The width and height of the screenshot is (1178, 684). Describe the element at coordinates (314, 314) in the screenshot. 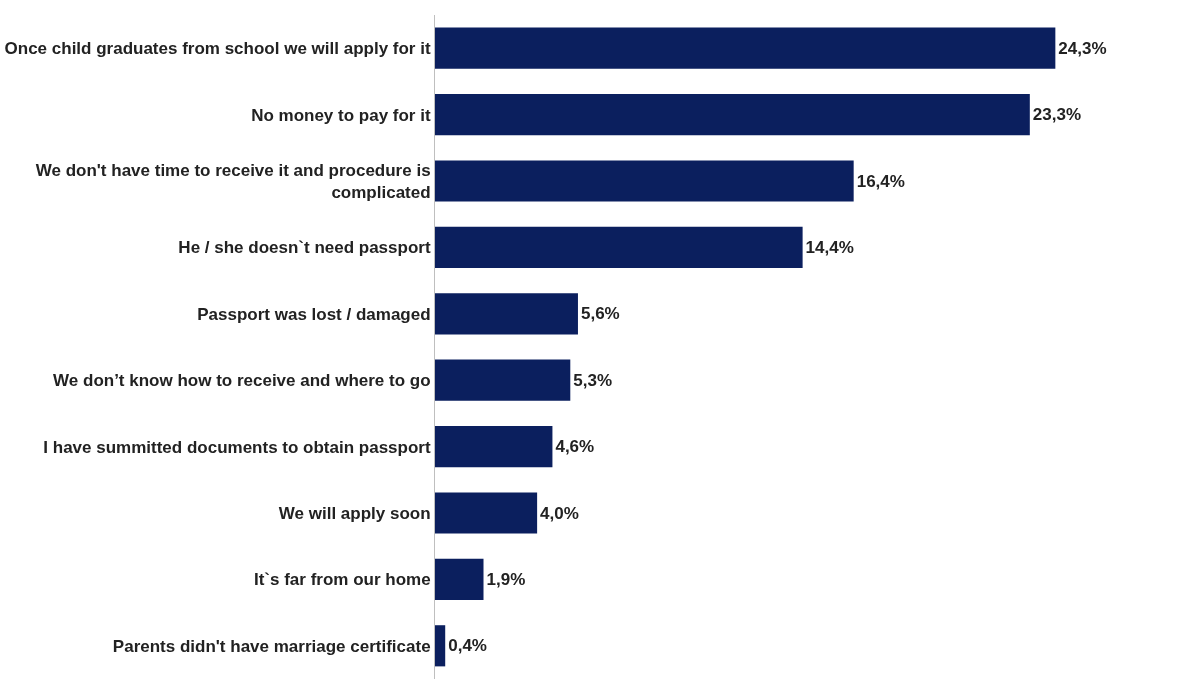

I see `y-tick-label: Passport was lost / damaged` at that location.